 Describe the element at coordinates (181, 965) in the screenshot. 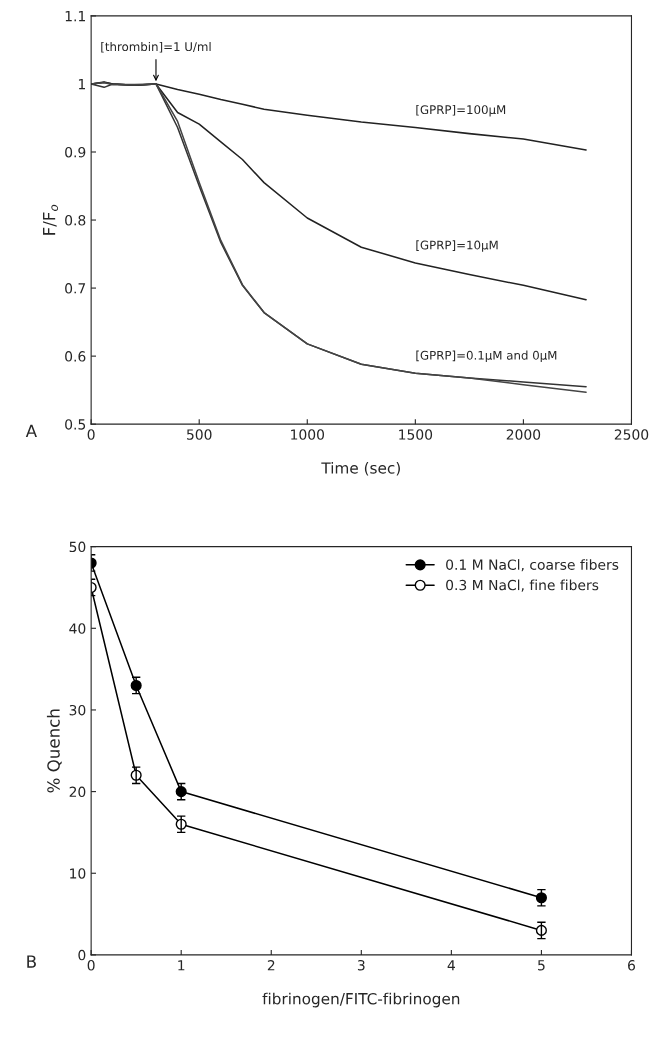

I see `x-tick-label: 1` at that location.